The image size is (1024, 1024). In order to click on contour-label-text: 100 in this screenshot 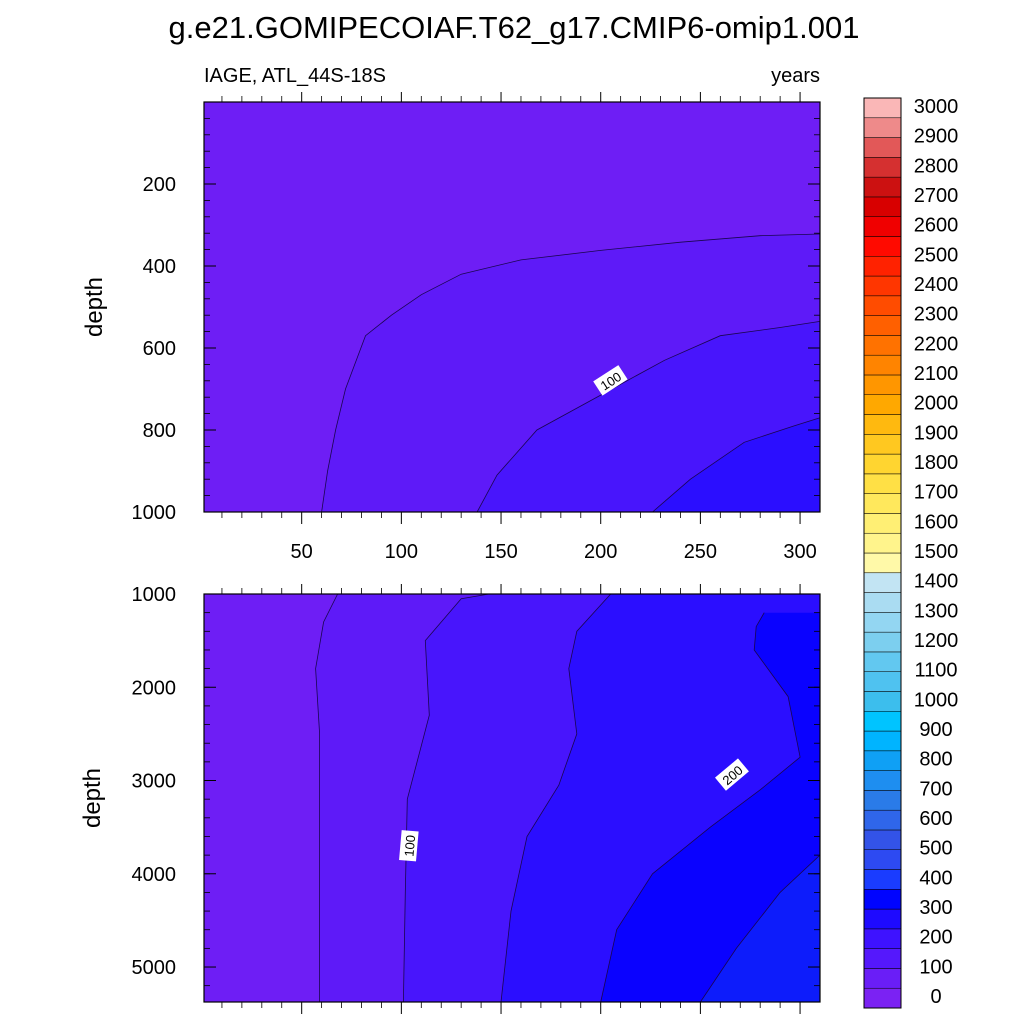, I will do `click(409, 845)`.